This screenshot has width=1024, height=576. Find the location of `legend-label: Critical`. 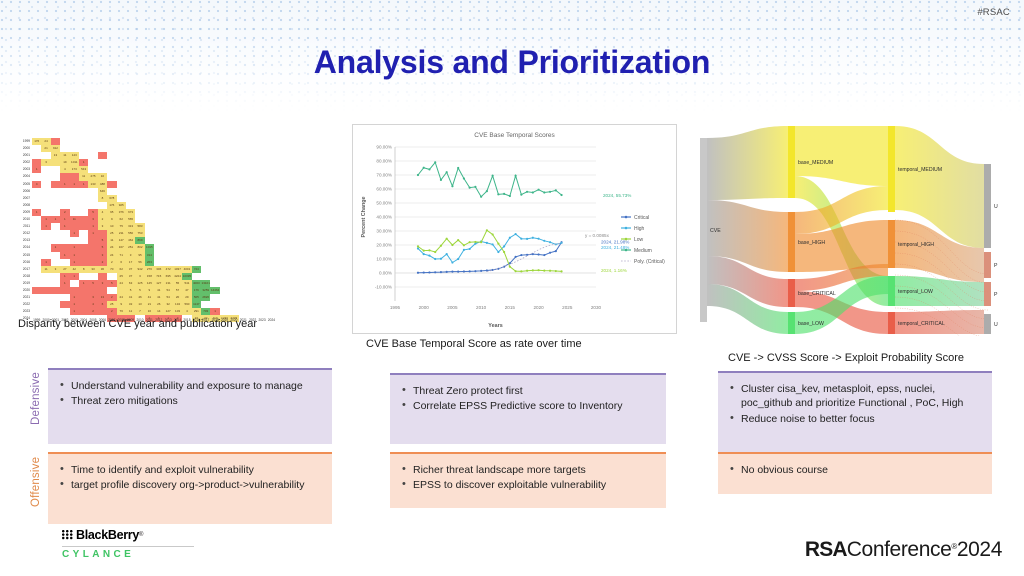

legend-label: Critical is located at coordinates (641, 218).